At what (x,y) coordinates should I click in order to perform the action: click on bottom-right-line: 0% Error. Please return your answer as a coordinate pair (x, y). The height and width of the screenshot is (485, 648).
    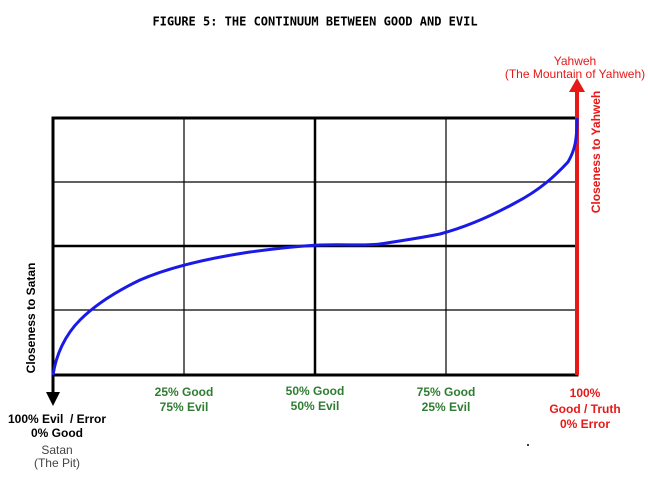
    Looking at the image, I should click on (585, 424).